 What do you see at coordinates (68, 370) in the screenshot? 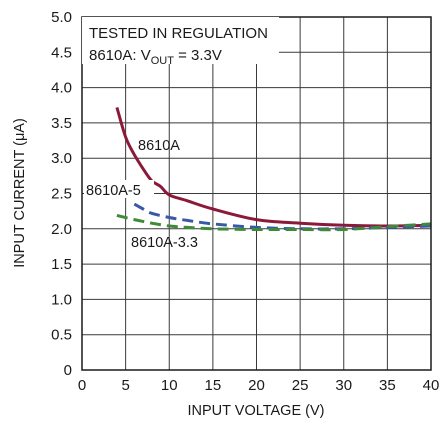
I see `y-tick-label: 0` at bounding box center [68, 370].